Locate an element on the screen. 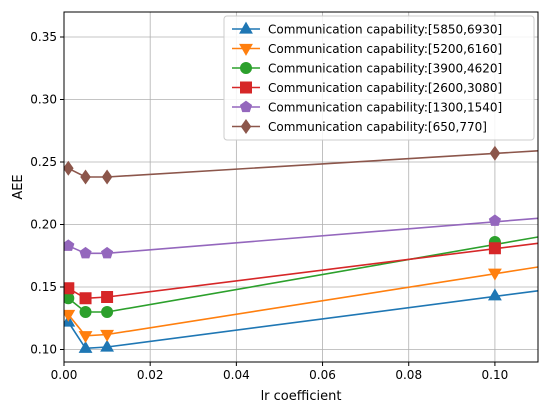 This screenshot has width=550, height=411. y-tick-label: 0.35 is located at coordinates (43, 37).